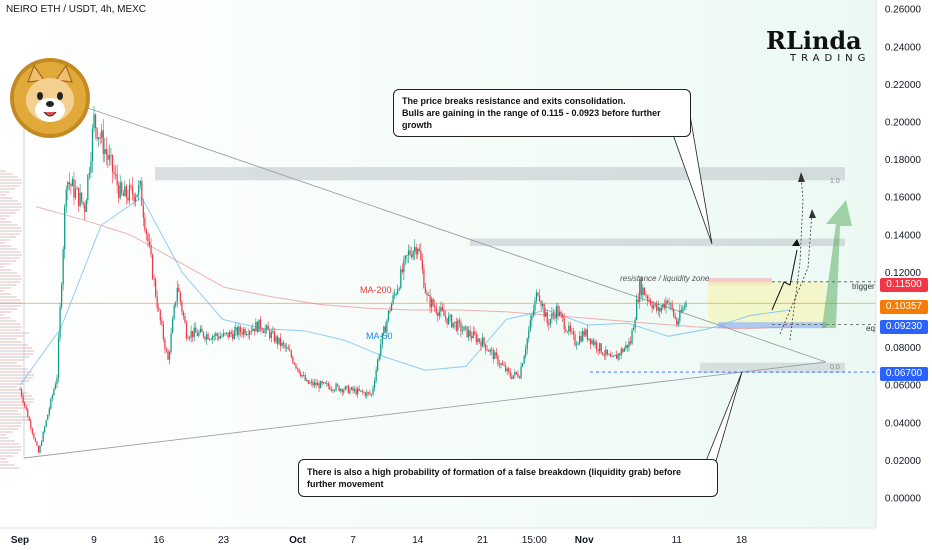 The image size is (932, 550). Describe the element at coordinates (904, 327) in the screenshot. I see `price-tag-eql: 0.09230` at that location.